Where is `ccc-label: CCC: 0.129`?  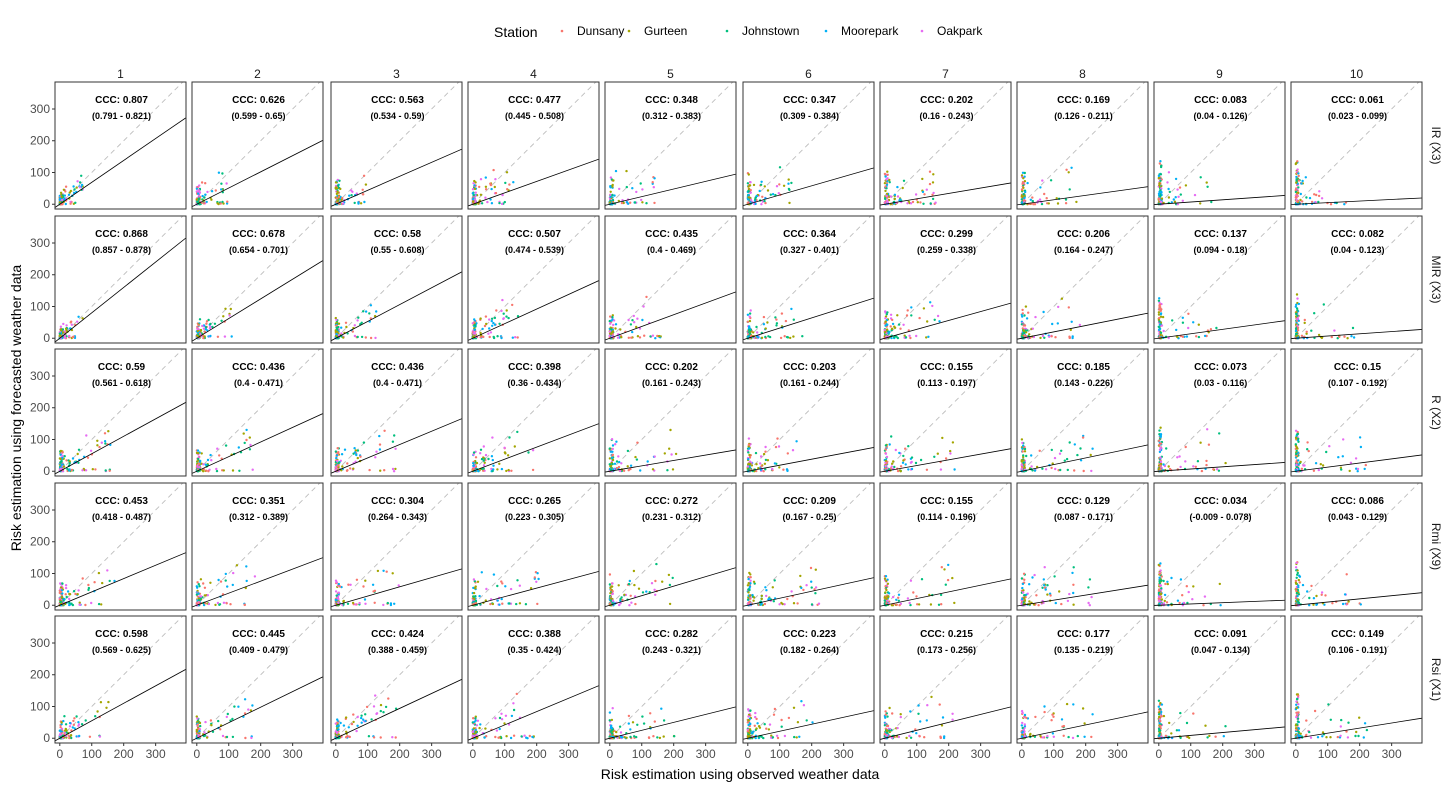
ccc-label: CCC: 0.129 is located at coordinates (1083, 501).